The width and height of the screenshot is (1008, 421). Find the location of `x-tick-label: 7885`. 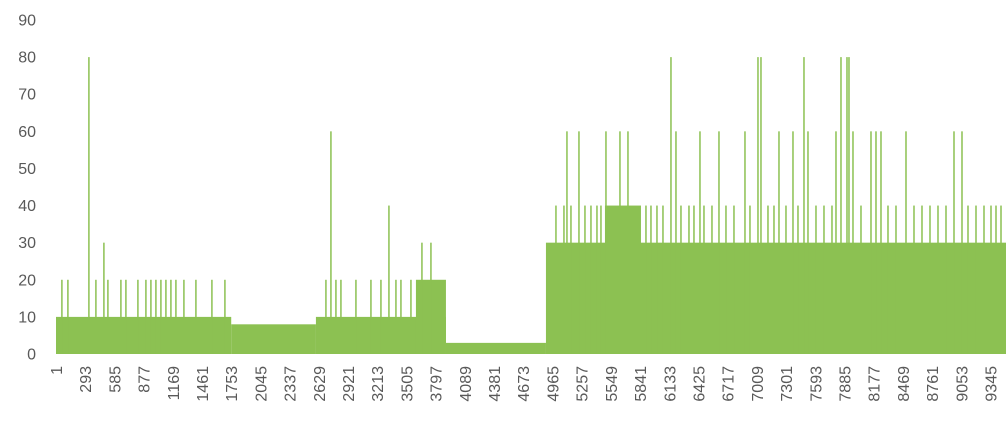

x-tick-label: 7885 is located at coordinates (845, 384).